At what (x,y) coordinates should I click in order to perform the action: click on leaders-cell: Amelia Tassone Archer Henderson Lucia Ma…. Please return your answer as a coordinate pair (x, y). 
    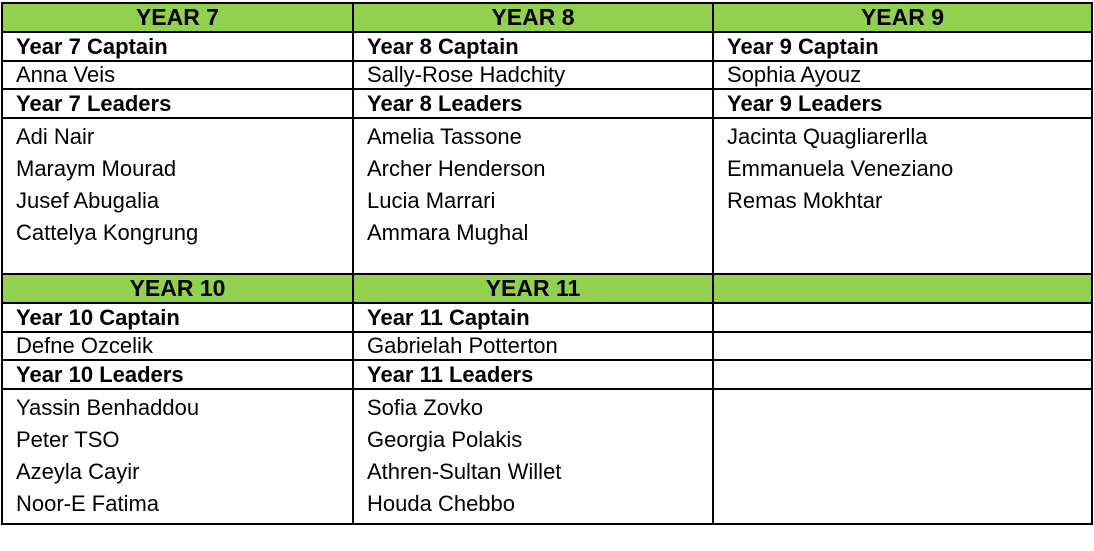
    Looking at the image, I should click on (533, 196).